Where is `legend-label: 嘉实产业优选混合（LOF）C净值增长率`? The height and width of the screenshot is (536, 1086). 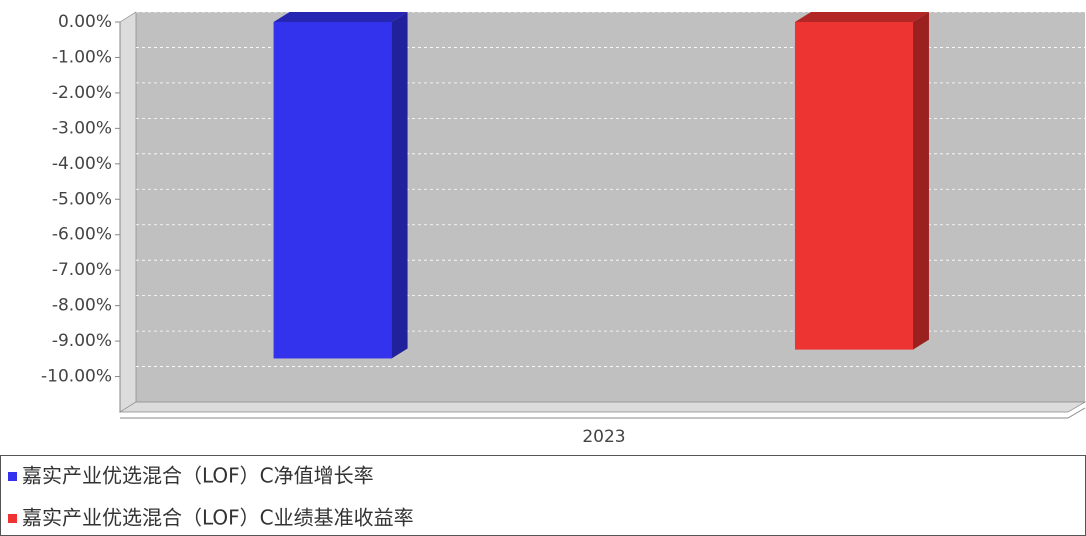
legend-label: 嘉实产业优选混合（LOF）C净值增长率 is located at coordinates (198, 476).